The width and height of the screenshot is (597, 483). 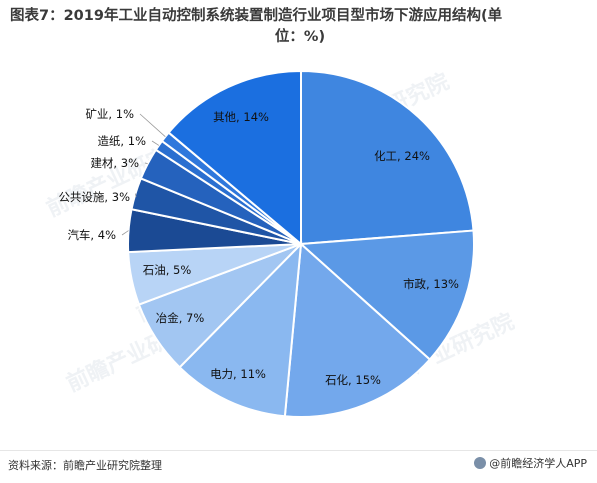 What do you see at coordinates (94, 197) in the screenshot?
I see `slice-label-7: 公共设施, 3%` at bounding box center [94, 197].